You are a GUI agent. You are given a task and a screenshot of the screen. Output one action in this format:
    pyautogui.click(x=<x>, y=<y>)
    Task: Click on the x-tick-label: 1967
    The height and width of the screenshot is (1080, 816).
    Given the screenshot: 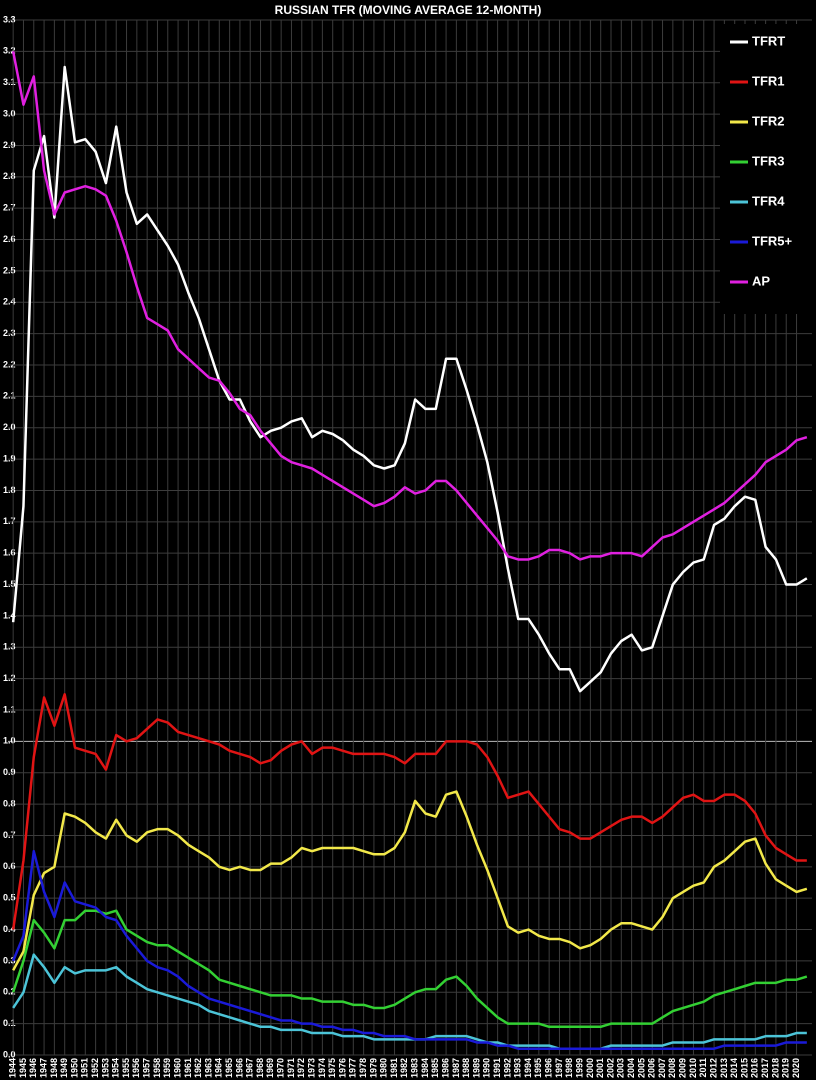 What is the action you would take?
    pyautogui.click(x=250, y=1068)
    